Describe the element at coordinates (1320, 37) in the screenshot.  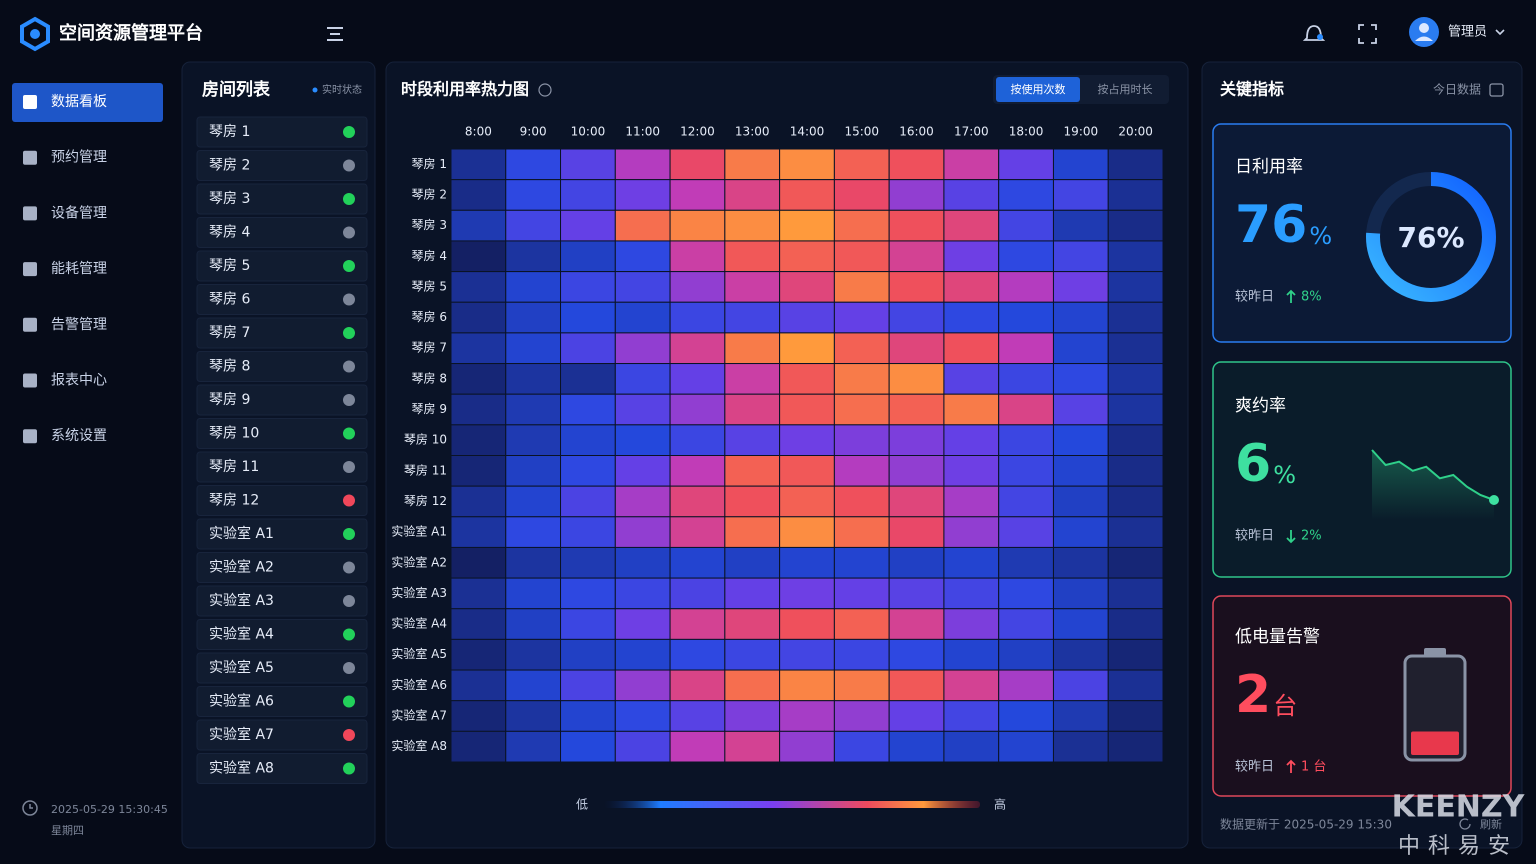
I see `bell-badge` at that location.